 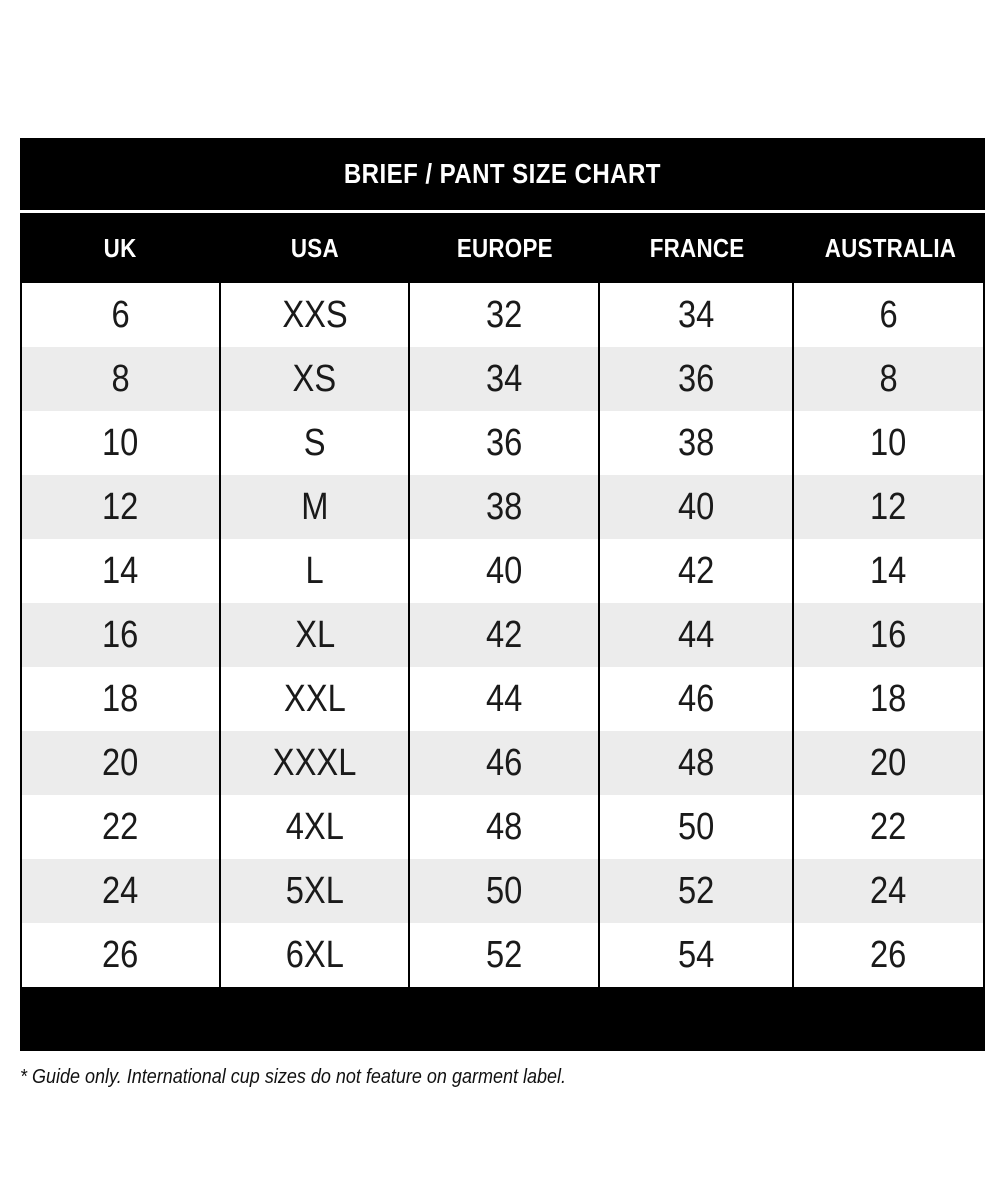 I want to click on table-cell-value: 52, so click(x=695, y=890).